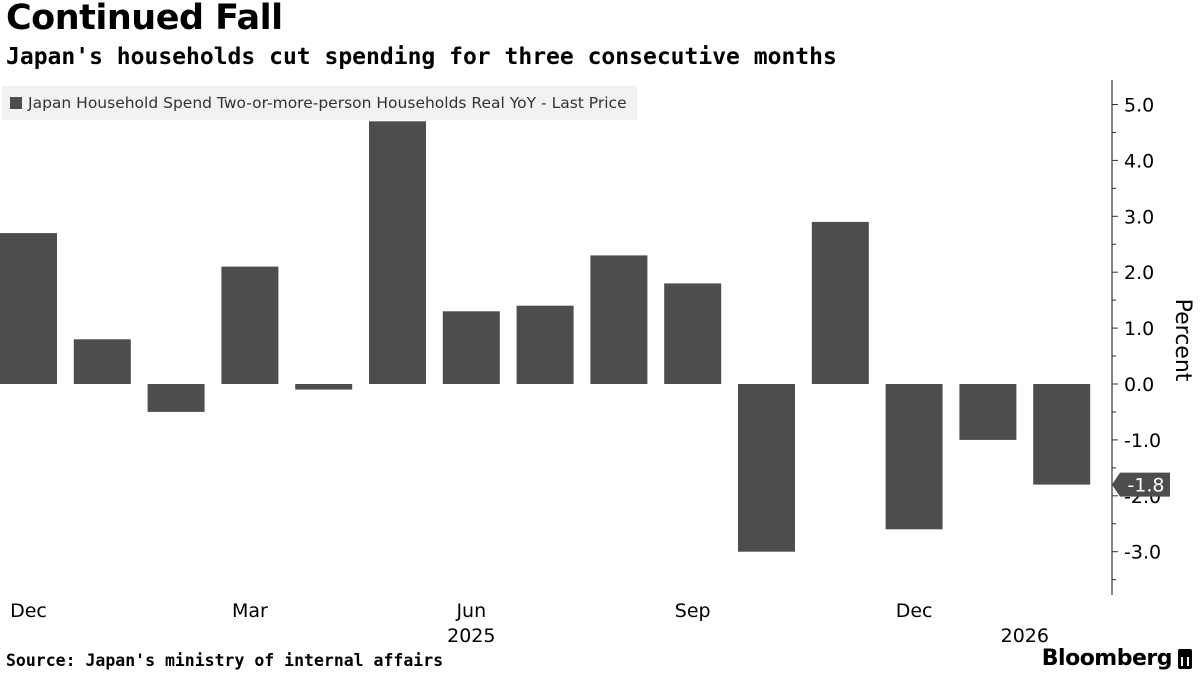  I want to click on last-price-marker: -1.8, so click(1141, 484).